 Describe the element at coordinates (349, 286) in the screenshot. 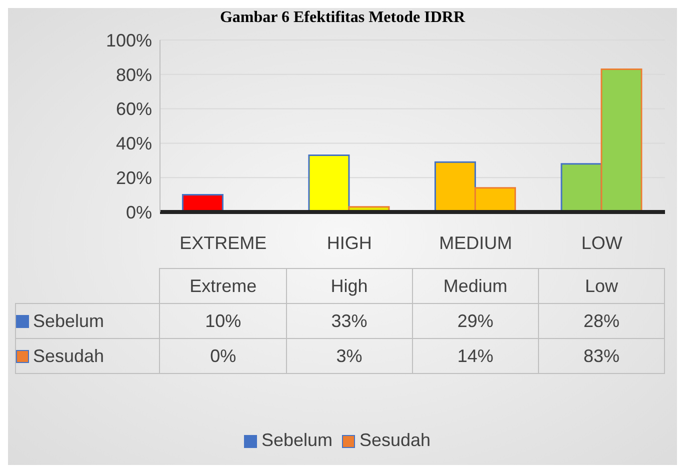

I see `text: High` at that location.